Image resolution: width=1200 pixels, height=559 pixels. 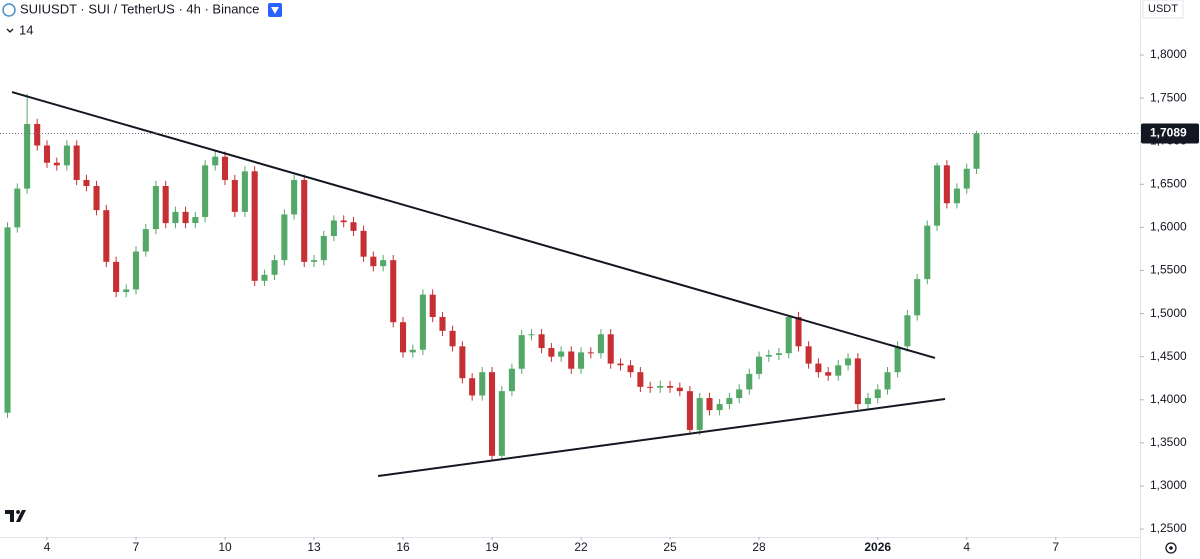 I want to click on y-tick-label: 1,8000, so click(x=1168, y=54).